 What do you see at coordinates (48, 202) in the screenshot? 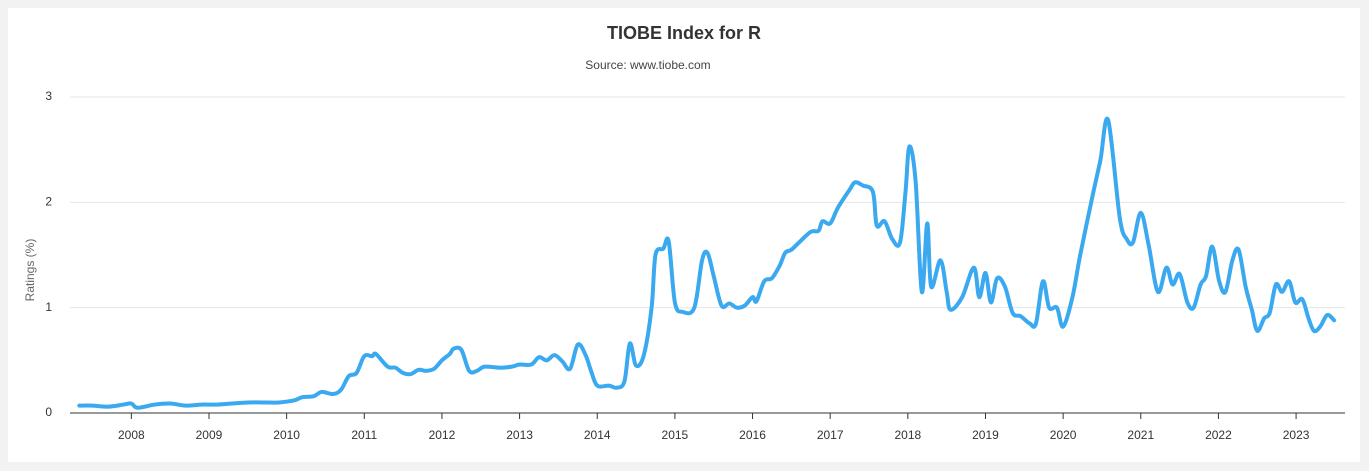
I see `y-tick-label: 2` at bounding box center [48, 202].